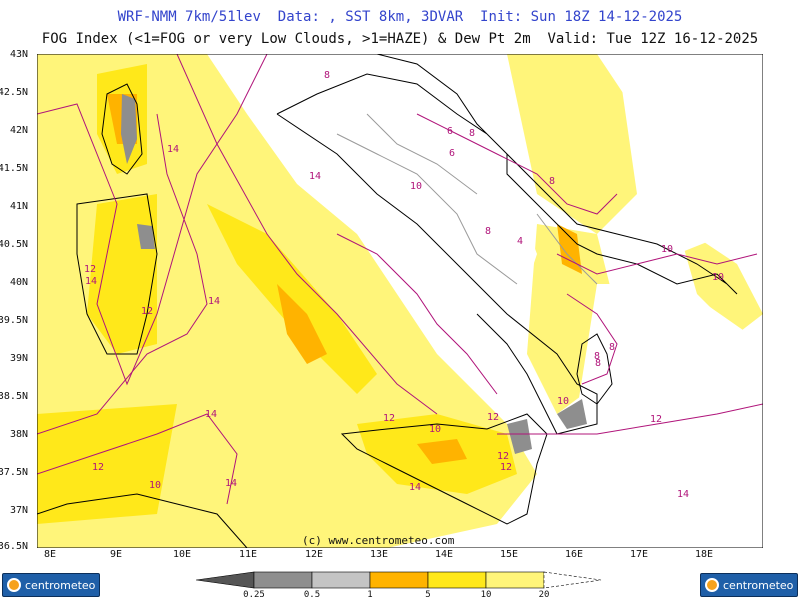 The height and width of the screenshot is (600, 800). Describe the element at coordinates (14, 472) in the screenshot. I see `lat-label: 37.5N` at that location.